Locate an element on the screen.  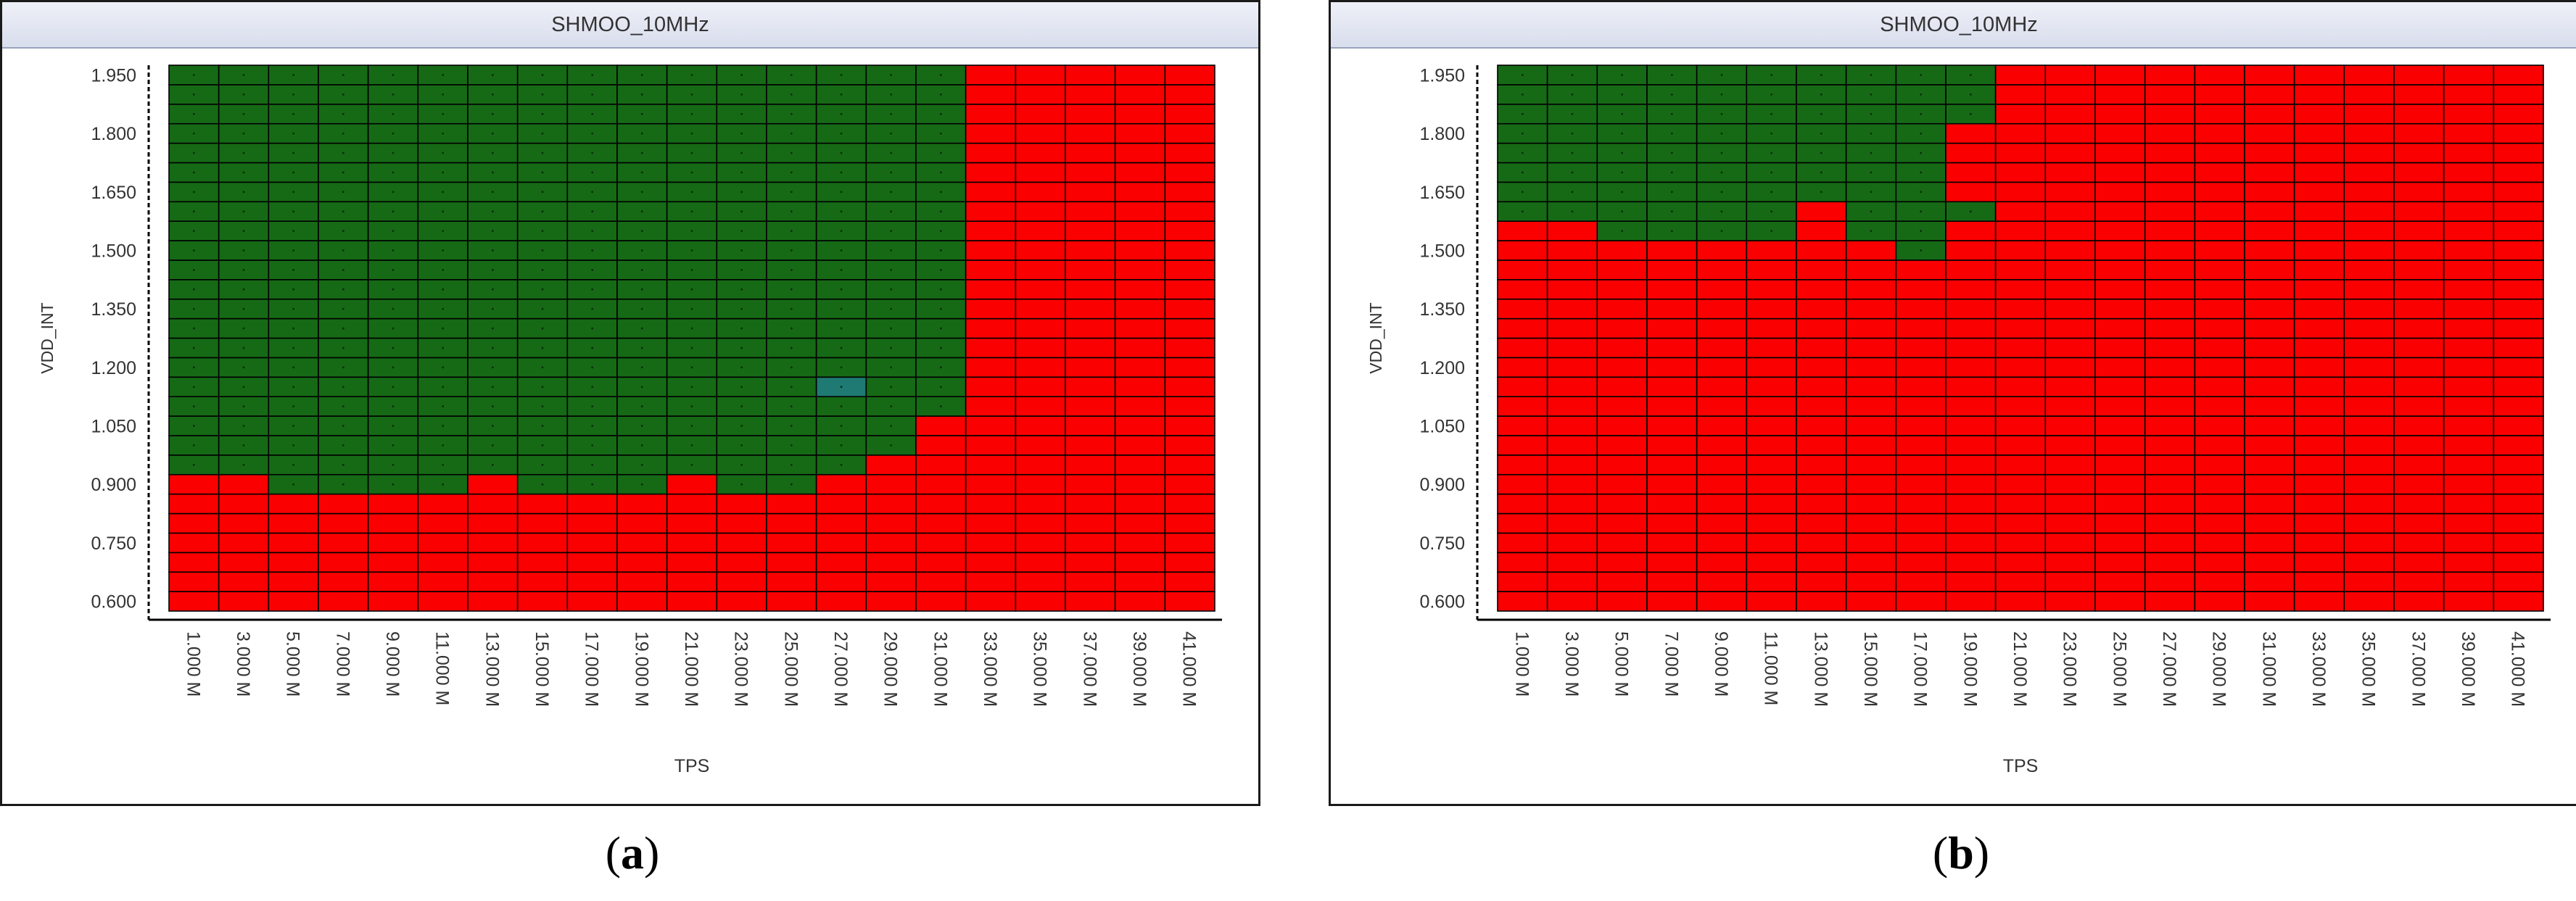
y-tick-label: 1.500 is located at coordinates (113, 251).